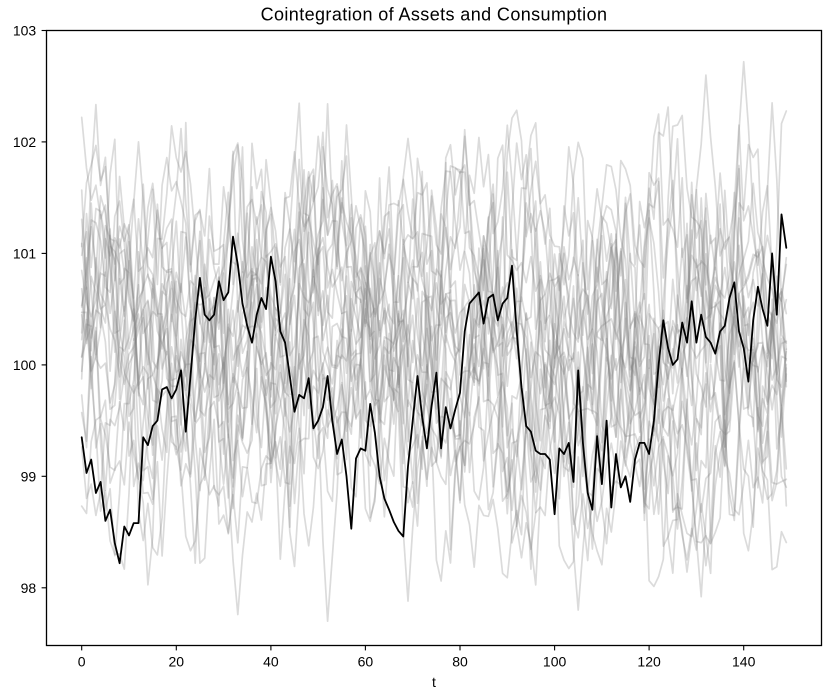 The image size is (831, 699). Describe the element at coordinates (177, 662) in the screenshot. I see `svg-text: 20` at that location.